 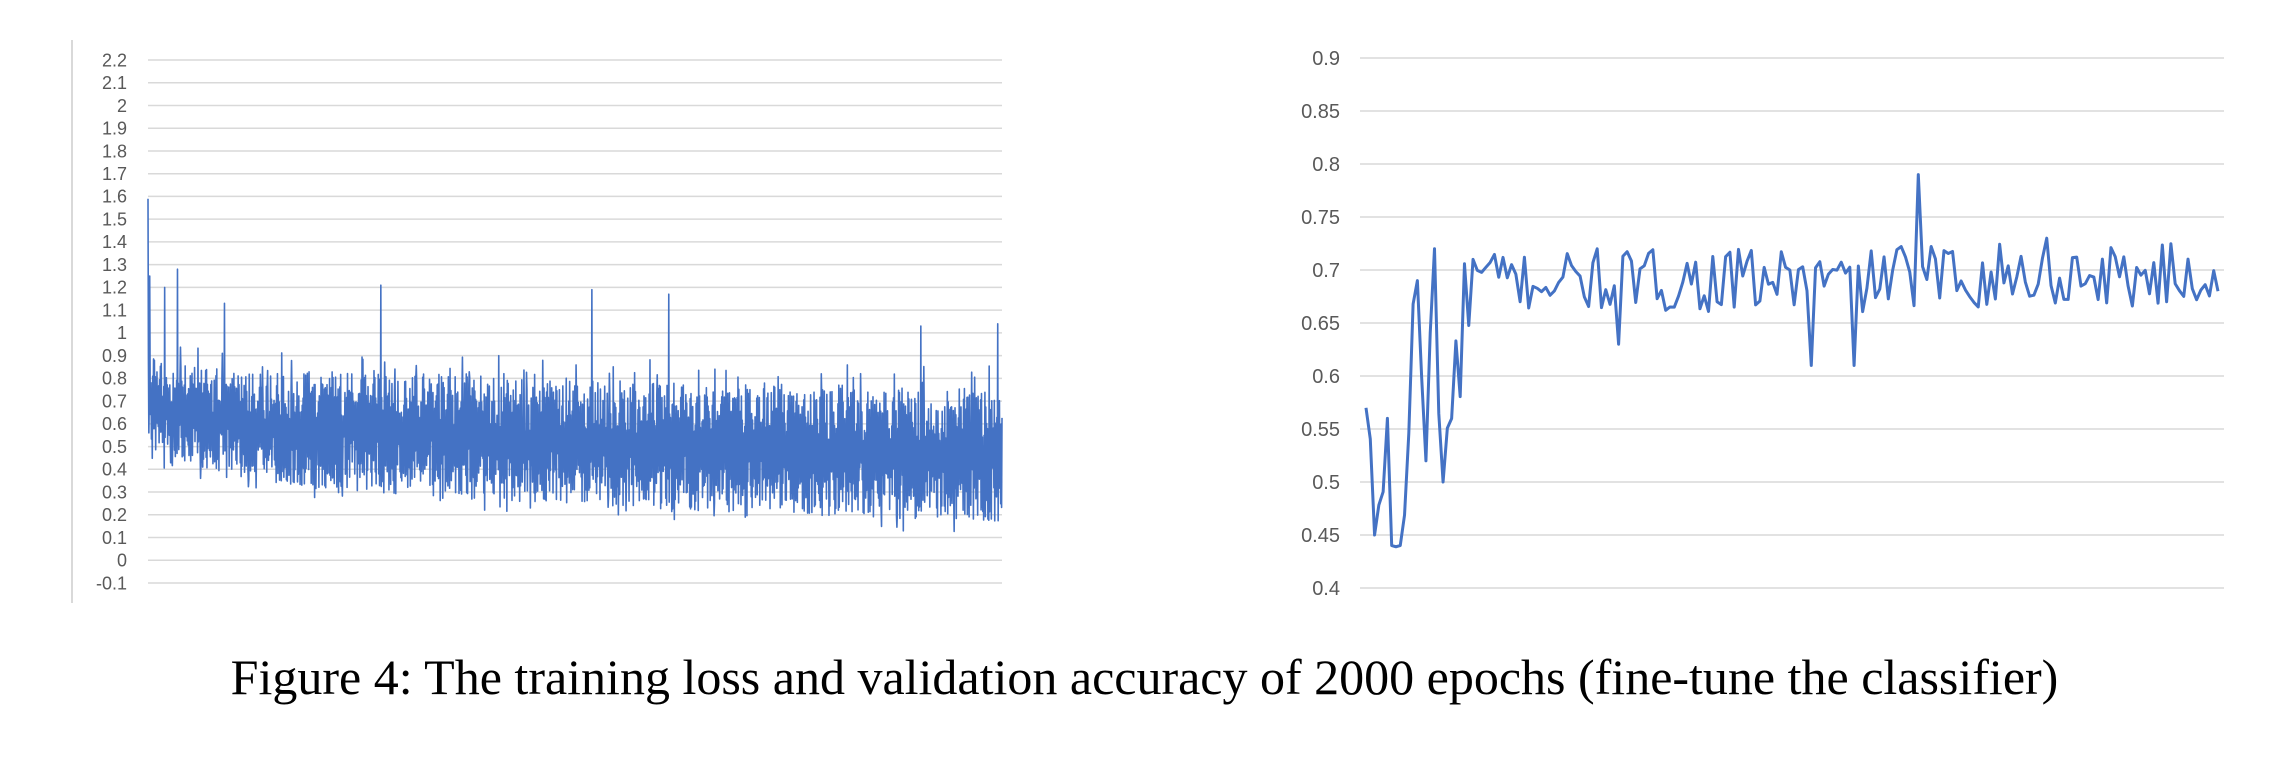 What do you see at coordinates (114, 60) in the screenshot?
I see `y-tick-label: 2.2` at bounding box center [114, 60].